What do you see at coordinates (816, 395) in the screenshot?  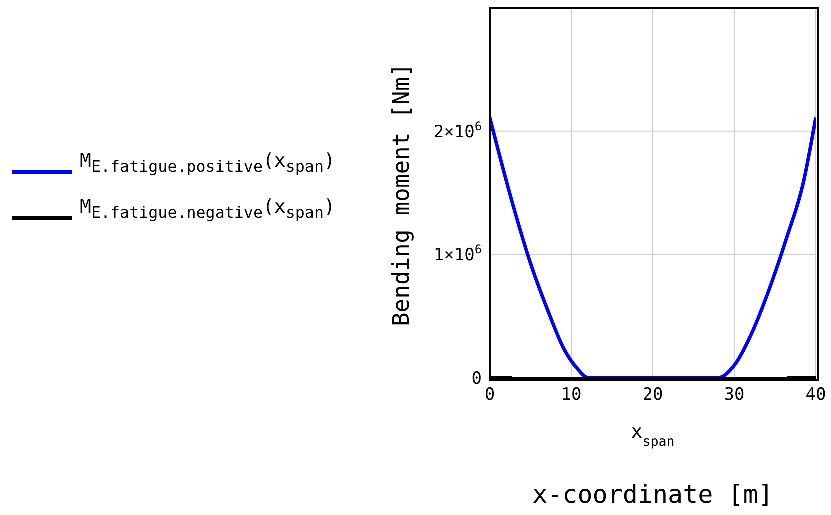 I see `x-tick-label: 40` at bounding box center [816, 395].